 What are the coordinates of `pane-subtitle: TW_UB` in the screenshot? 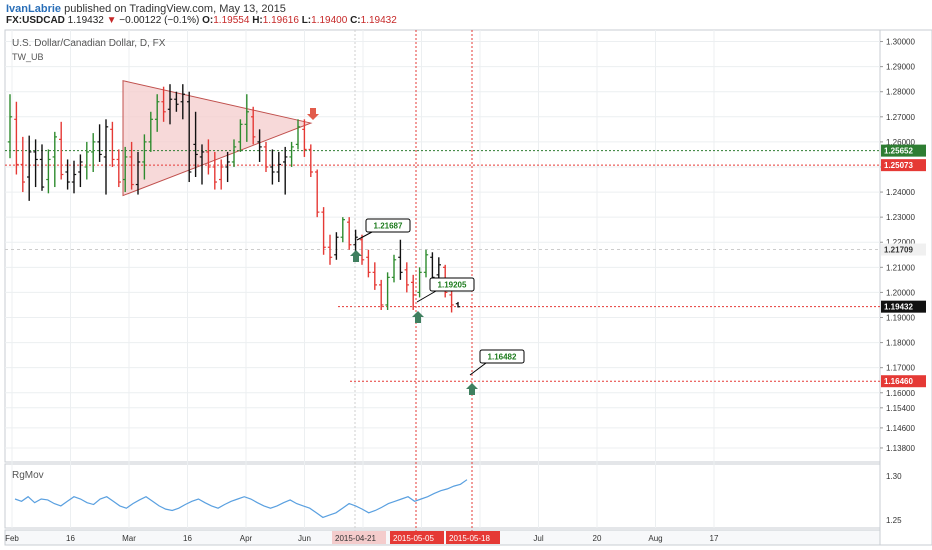 It's located at (28, 57).